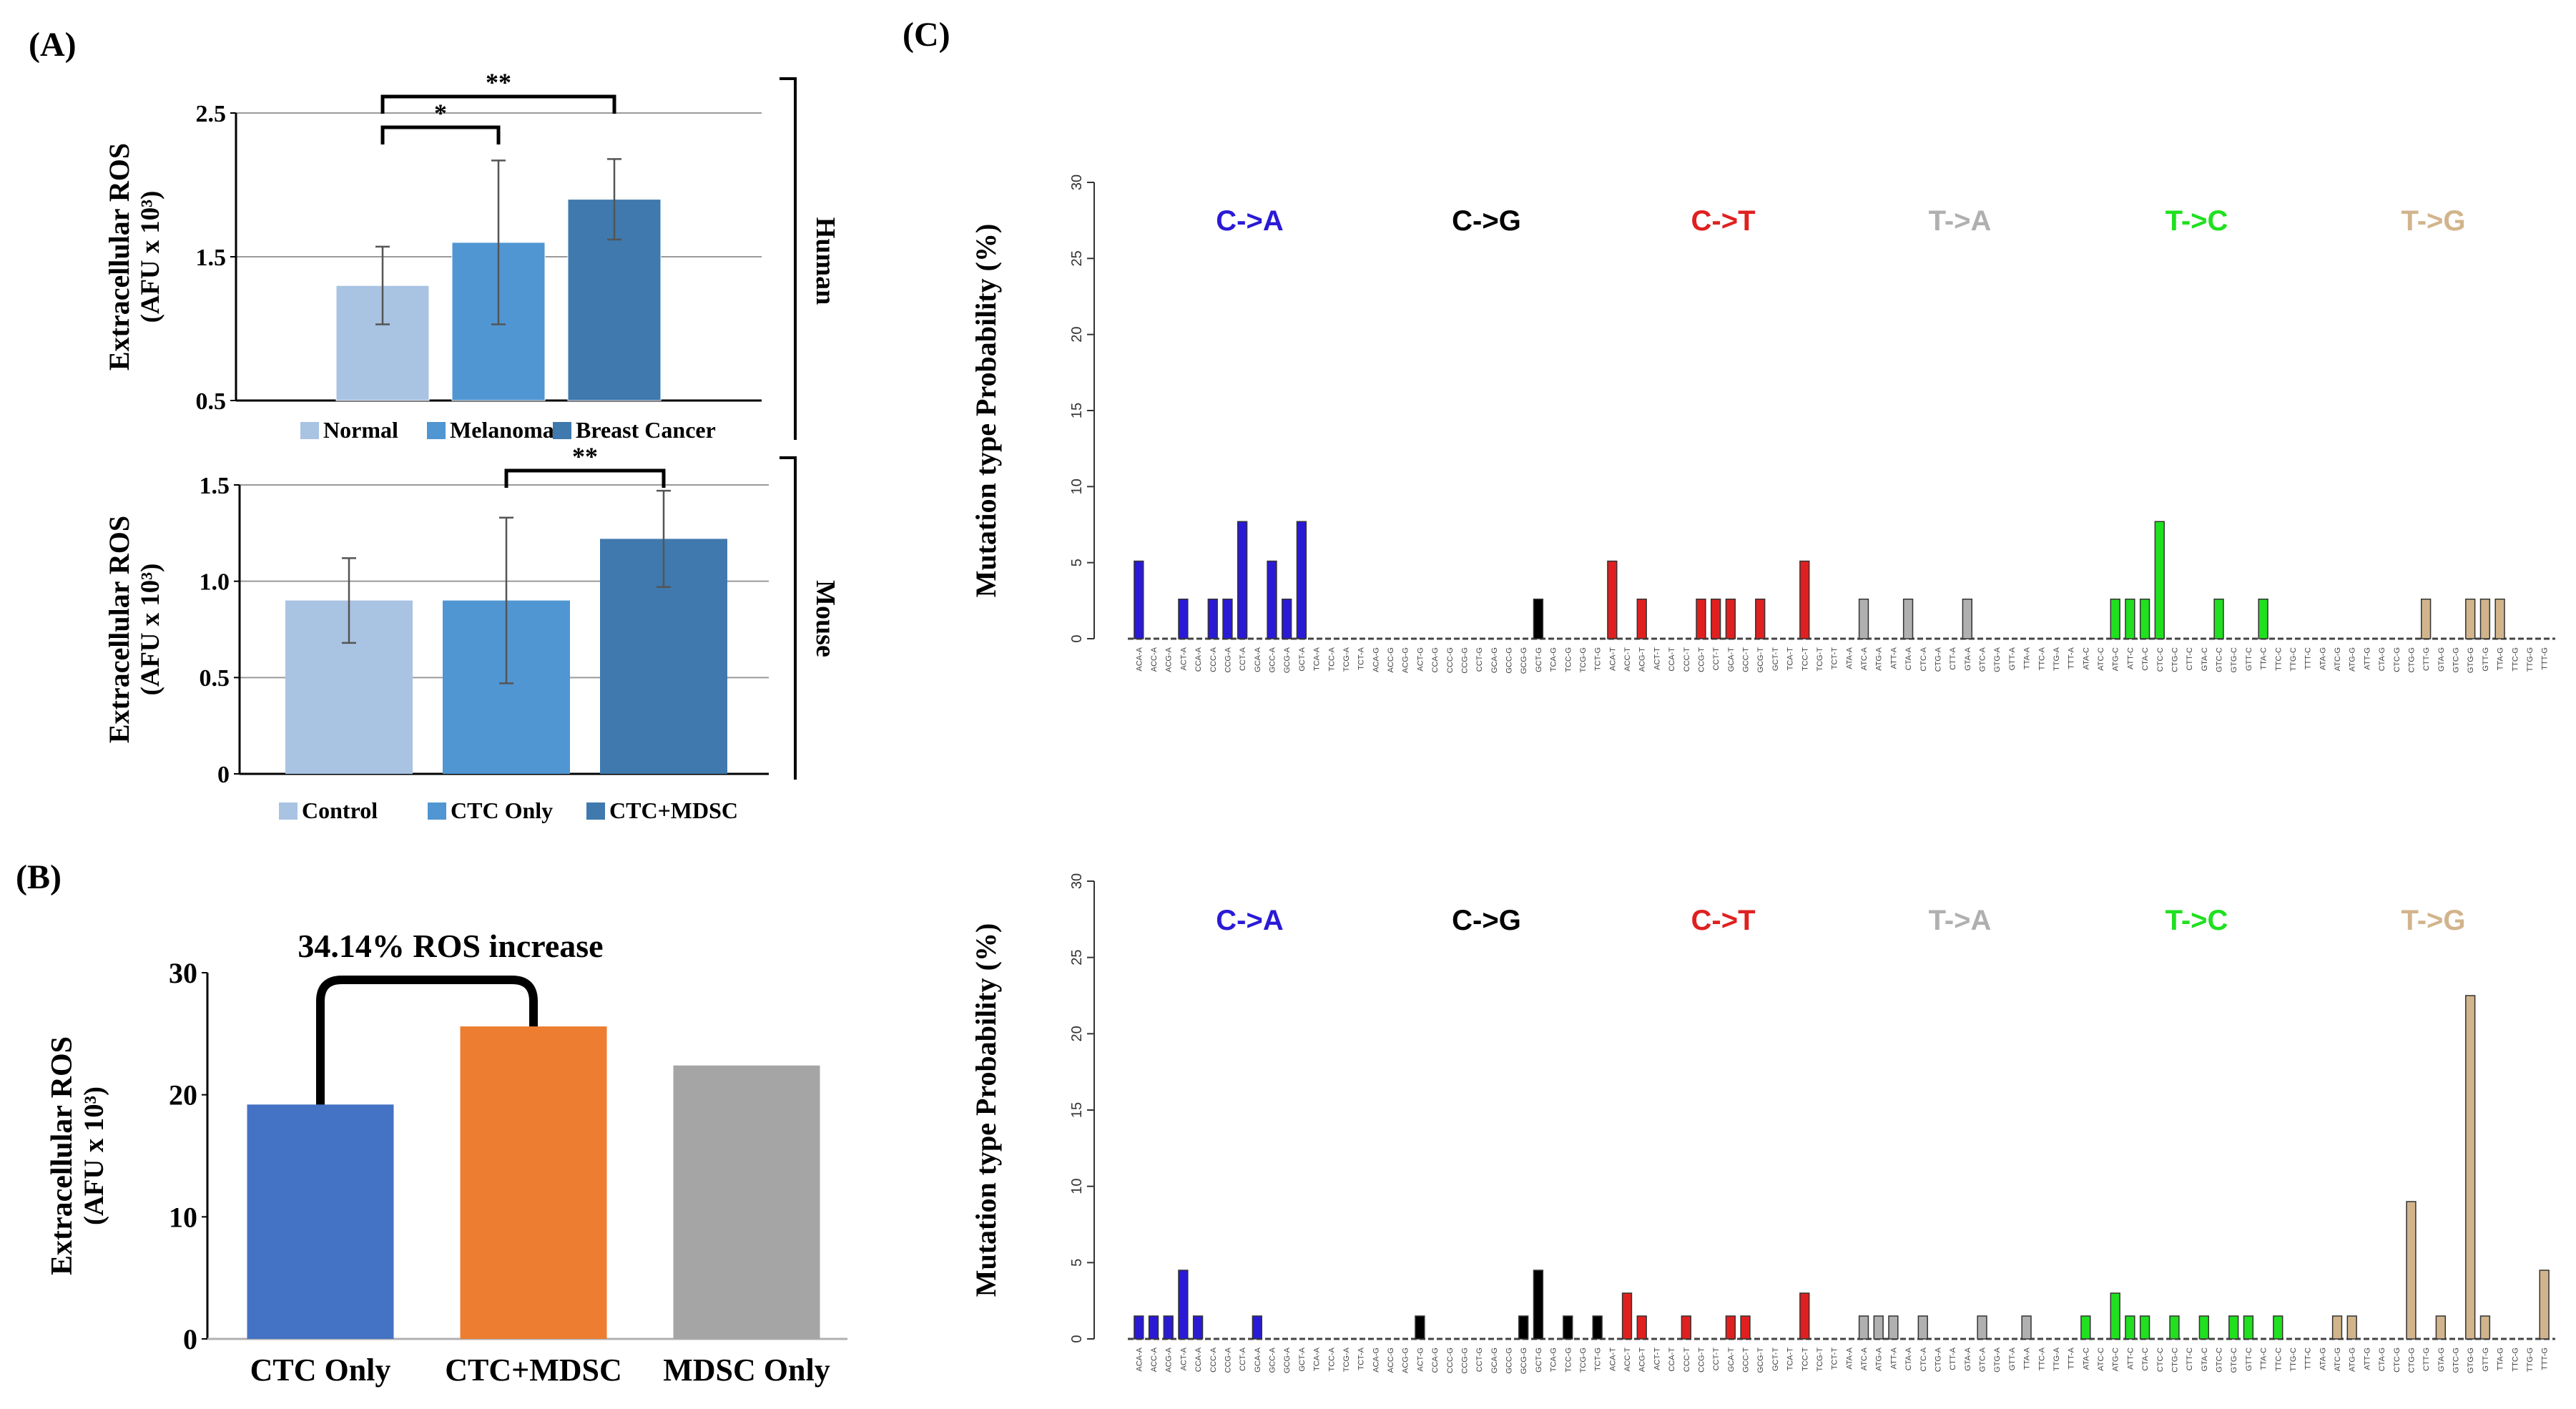 Image resolution: width=2576 pixels, height=1409 pixels. Describe the element at coordinates (1554, 1359) in the screenshot. I see `context-tick-label: TCA-G` at that location.